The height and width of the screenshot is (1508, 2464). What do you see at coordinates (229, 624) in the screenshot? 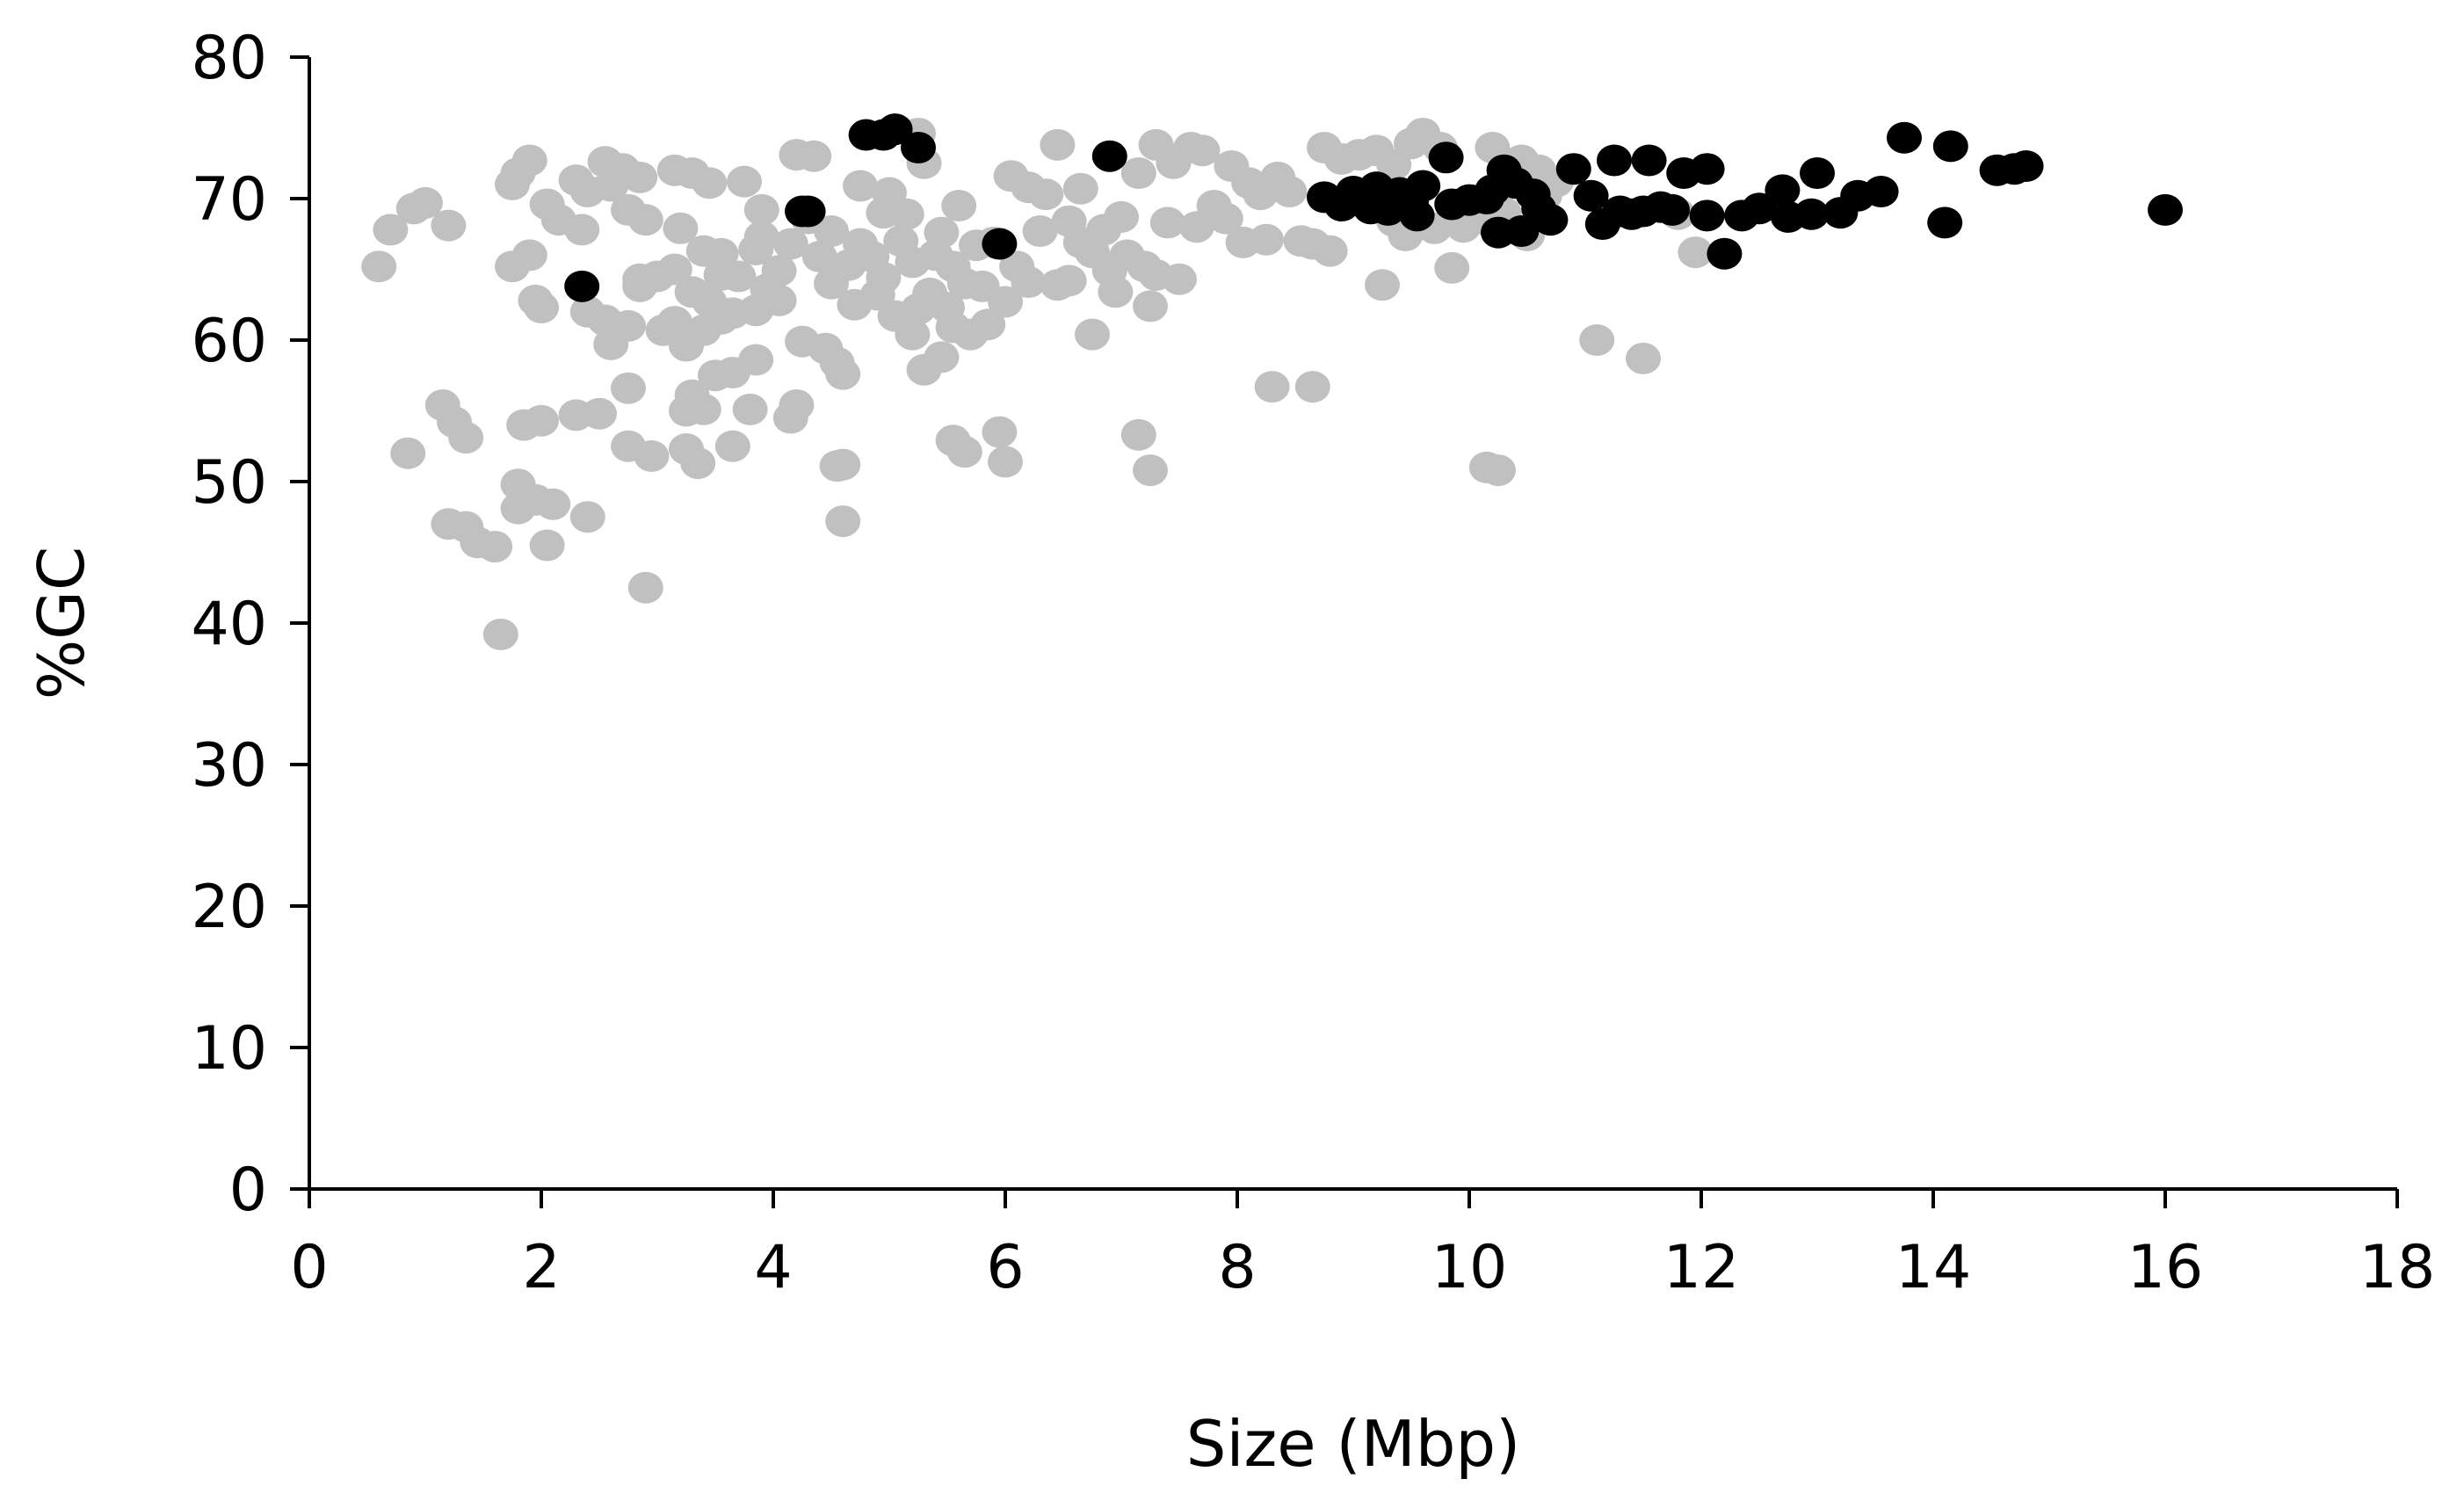
I see `y-tick-label: 40` at bounding box center [229, 624].